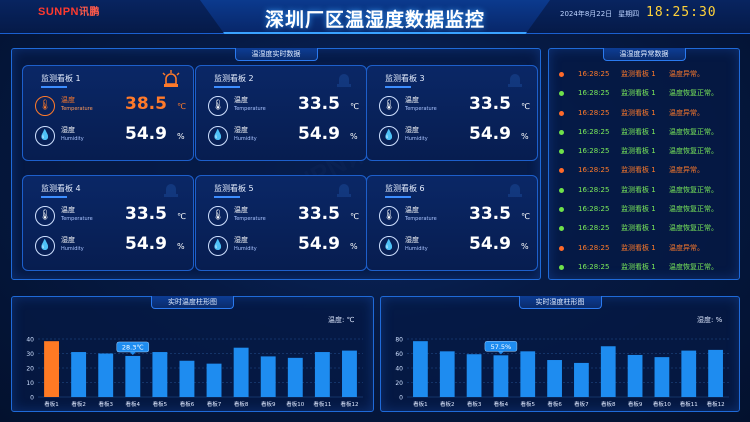  Describe the element at coordinates (586, 14) in the screenshot. I see `date-text: 2024年8月22日` at that location.